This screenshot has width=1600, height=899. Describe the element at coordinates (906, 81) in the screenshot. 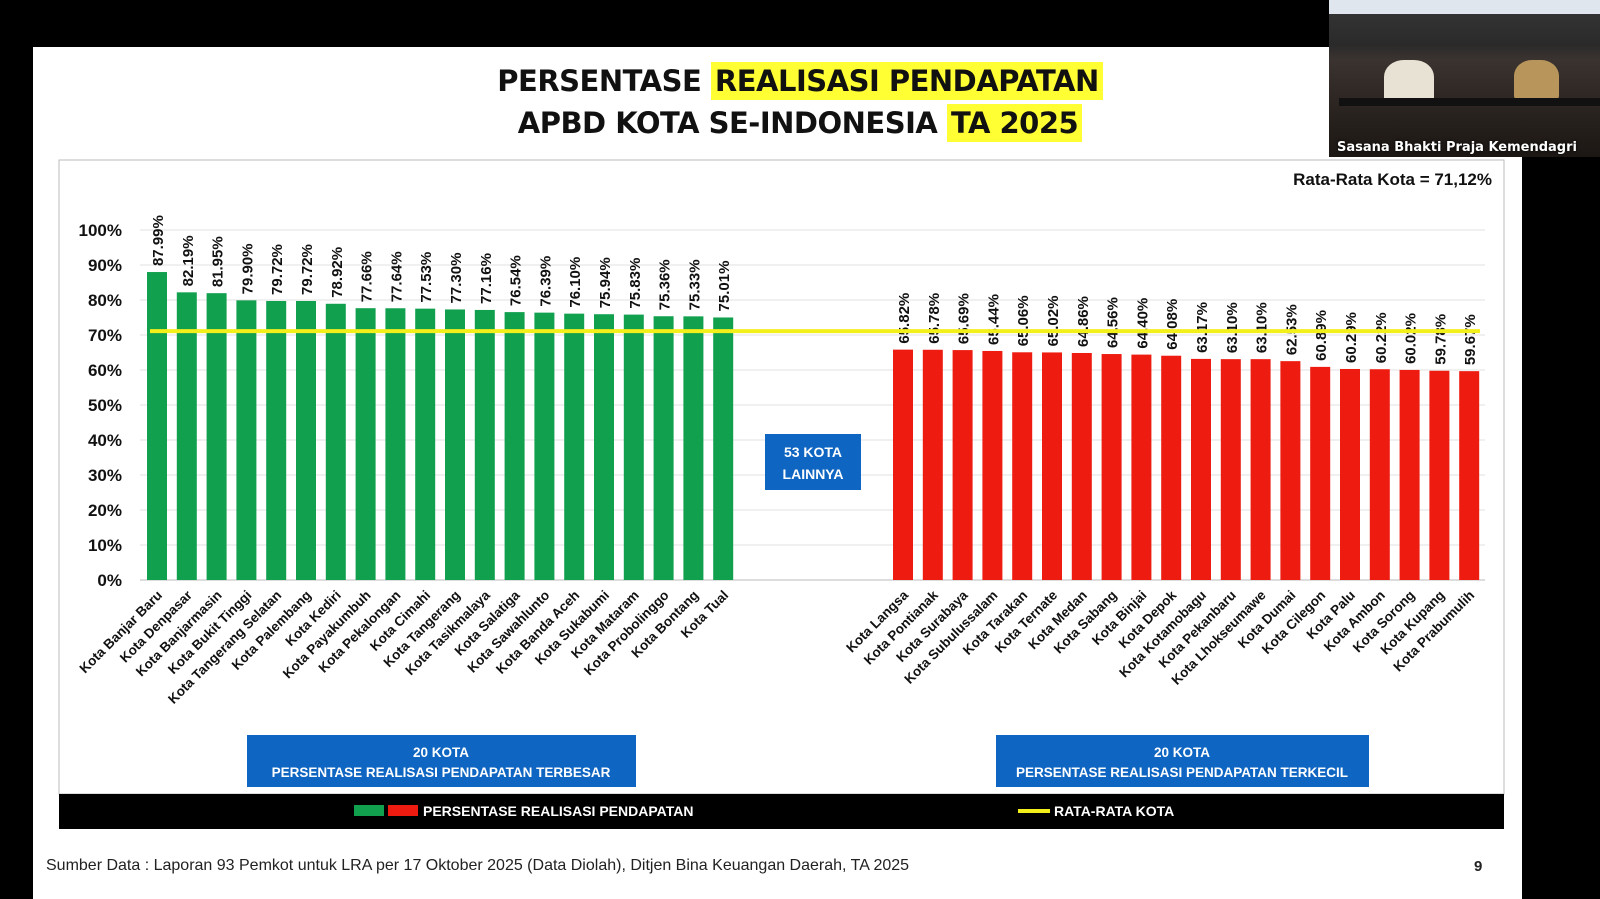

I see `title-highlight: REALISASI PENDAPATAN` at that location.